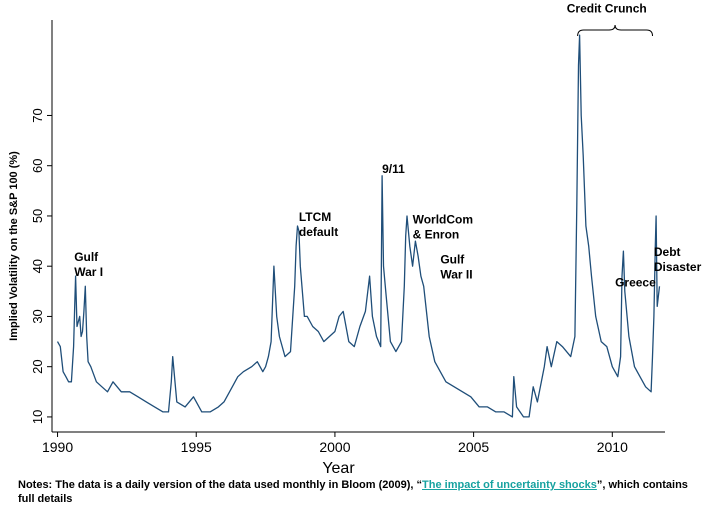 The image size is (710, 506). Describe the element at coordinates (37, 316) in the screenshot. I see `y-tick-label: 30` at that location.